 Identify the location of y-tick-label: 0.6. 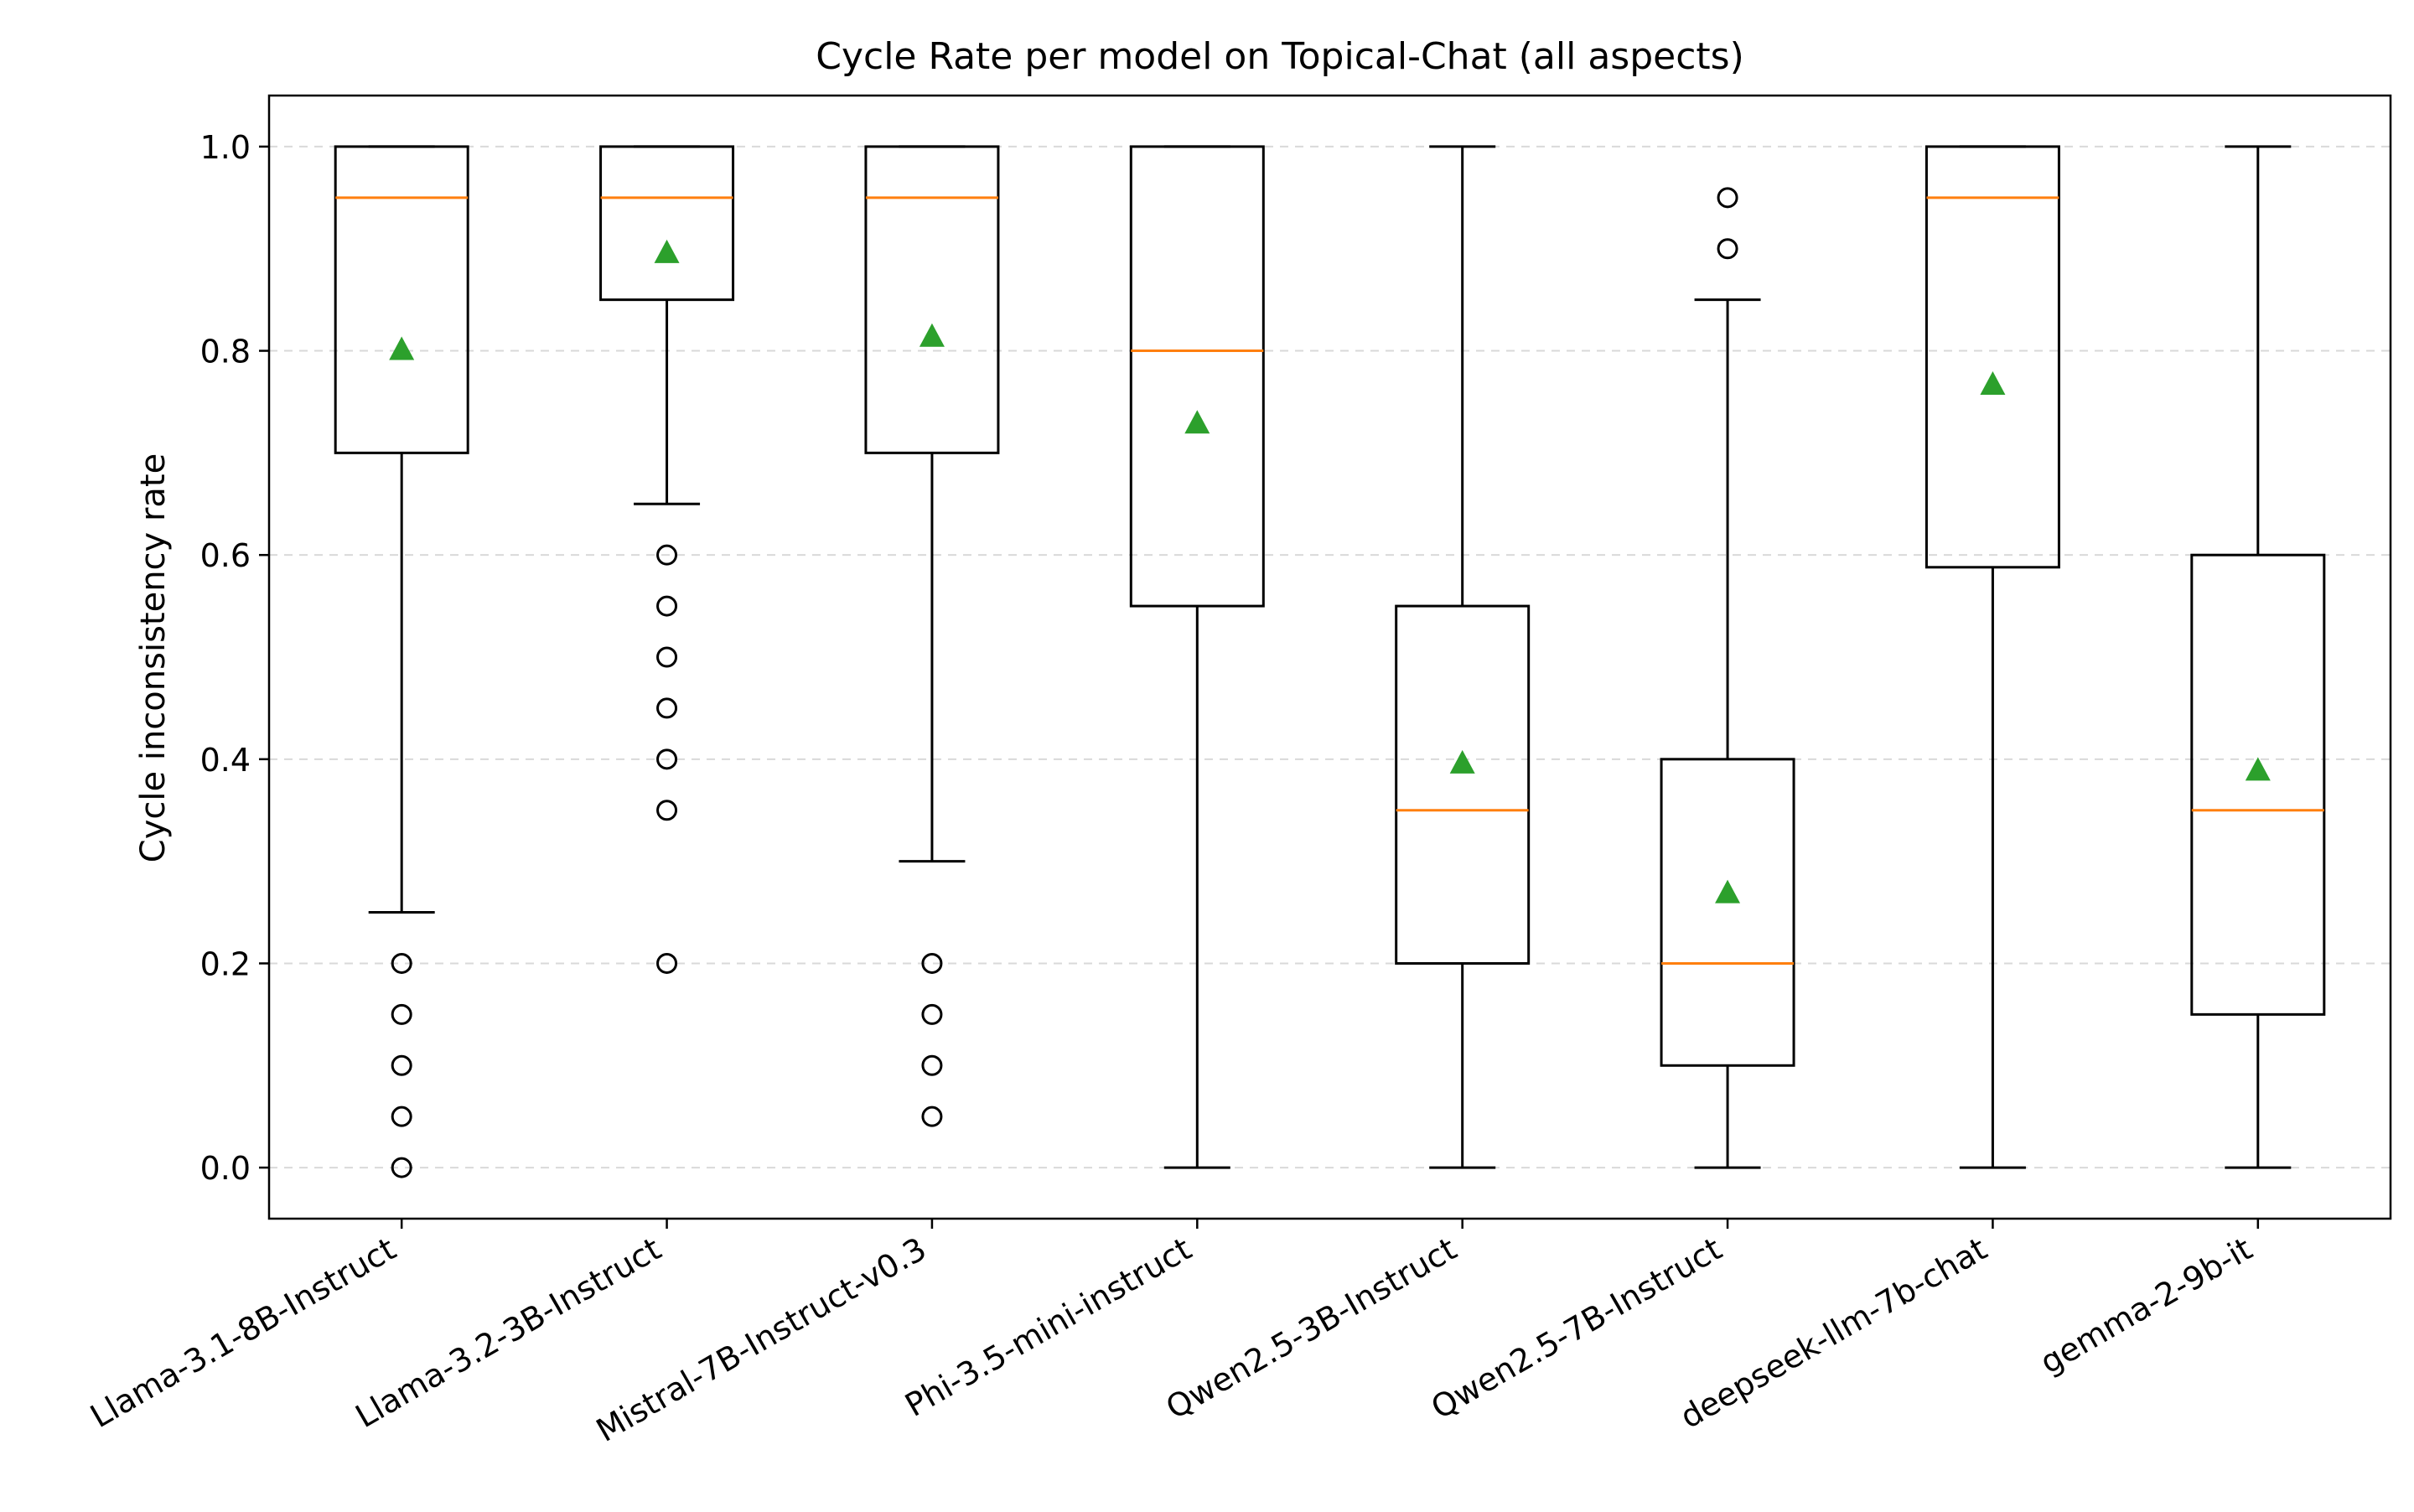
(226, 555).